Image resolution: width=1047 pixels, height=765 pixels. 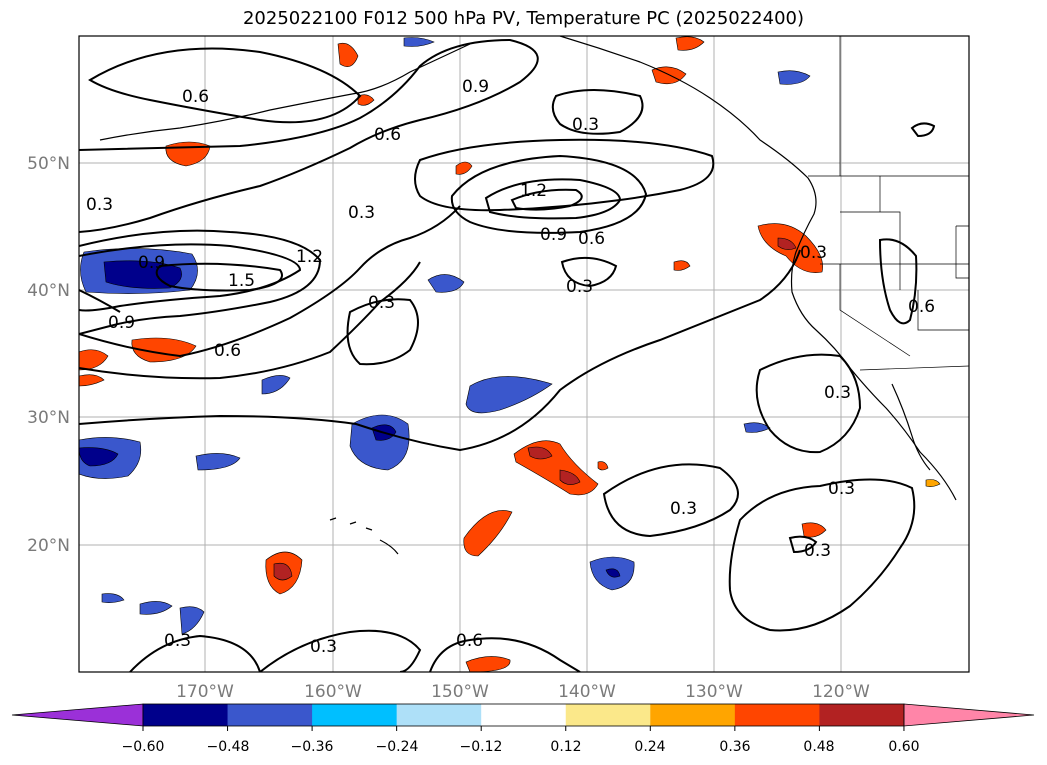 I want to click on colorbar-tick: 0.60, so click(x=903, y=747).